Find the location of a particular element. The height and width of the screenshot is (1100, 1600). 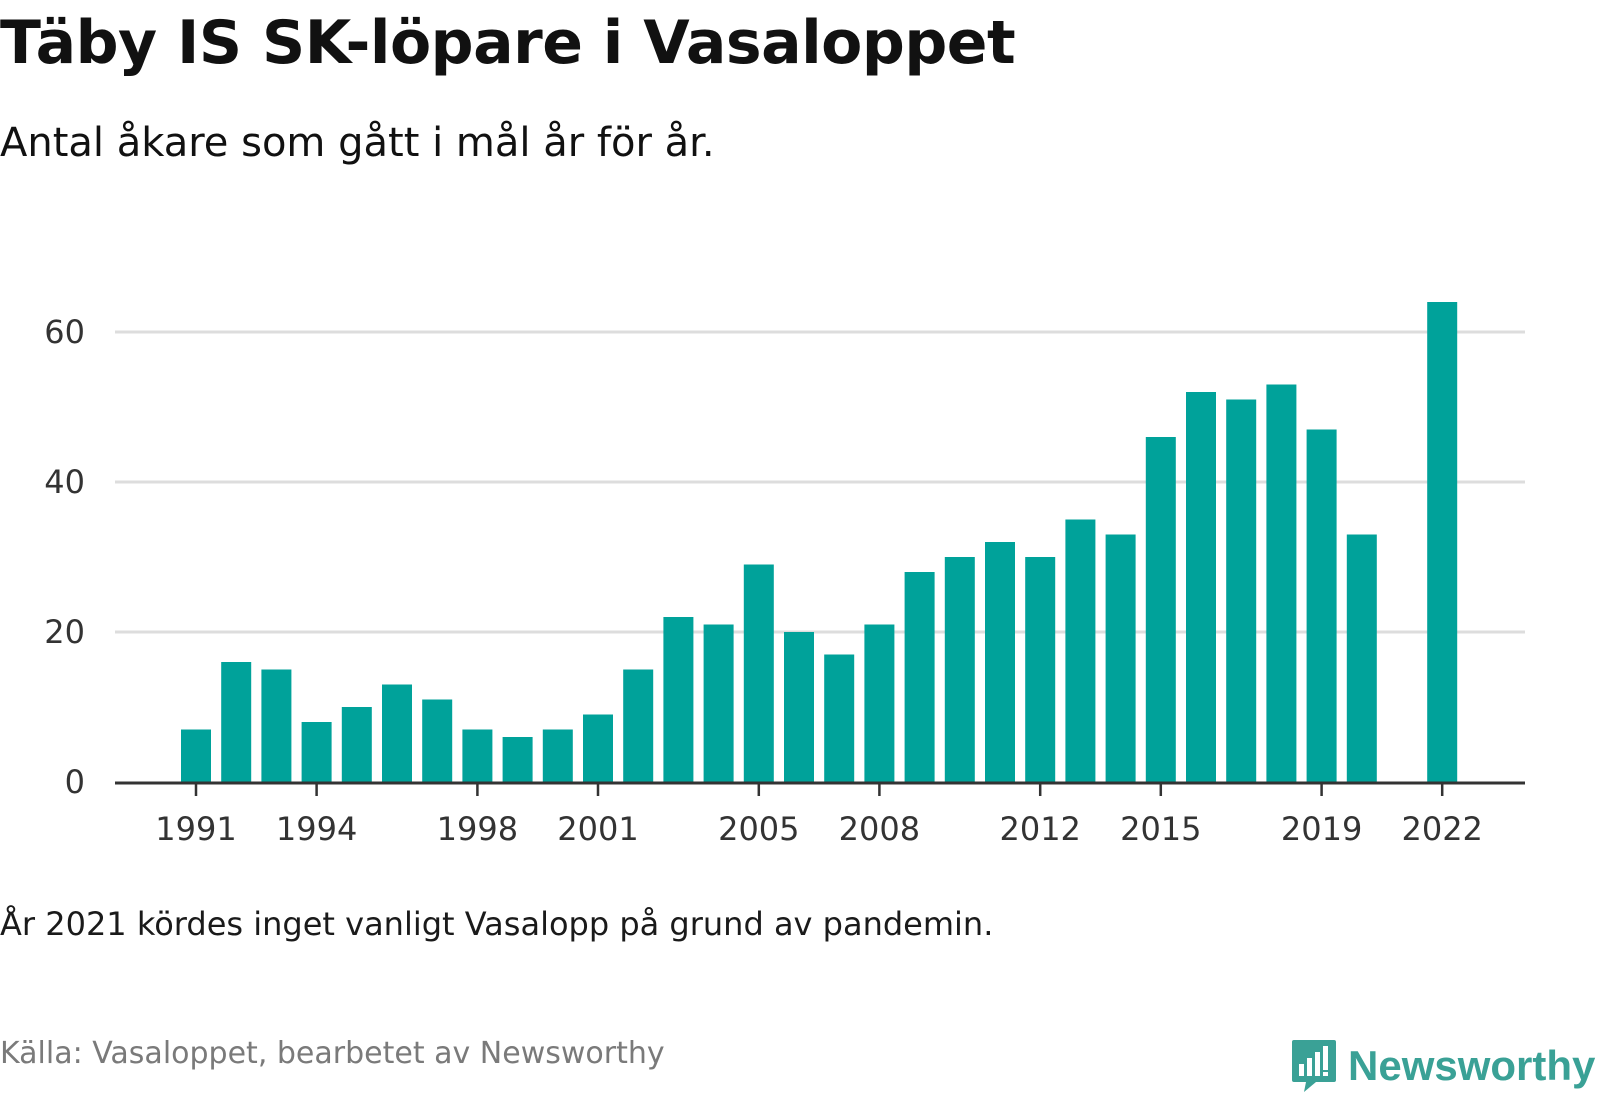

x-tick-label: 2001 is located at coordinates (597, 829).